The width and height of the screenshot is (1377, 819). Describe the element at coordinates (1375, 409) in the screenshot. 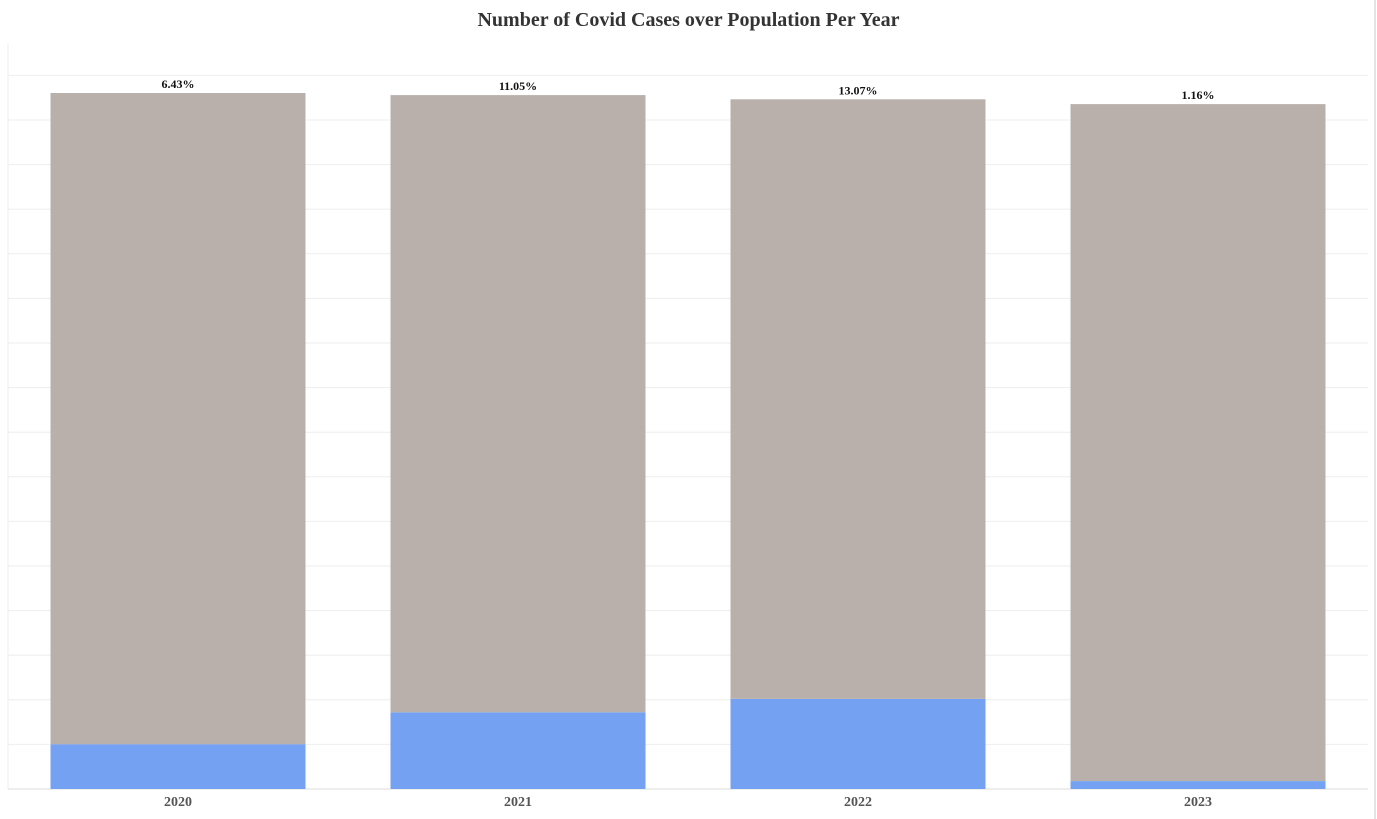

I see `chart-border` at that location.